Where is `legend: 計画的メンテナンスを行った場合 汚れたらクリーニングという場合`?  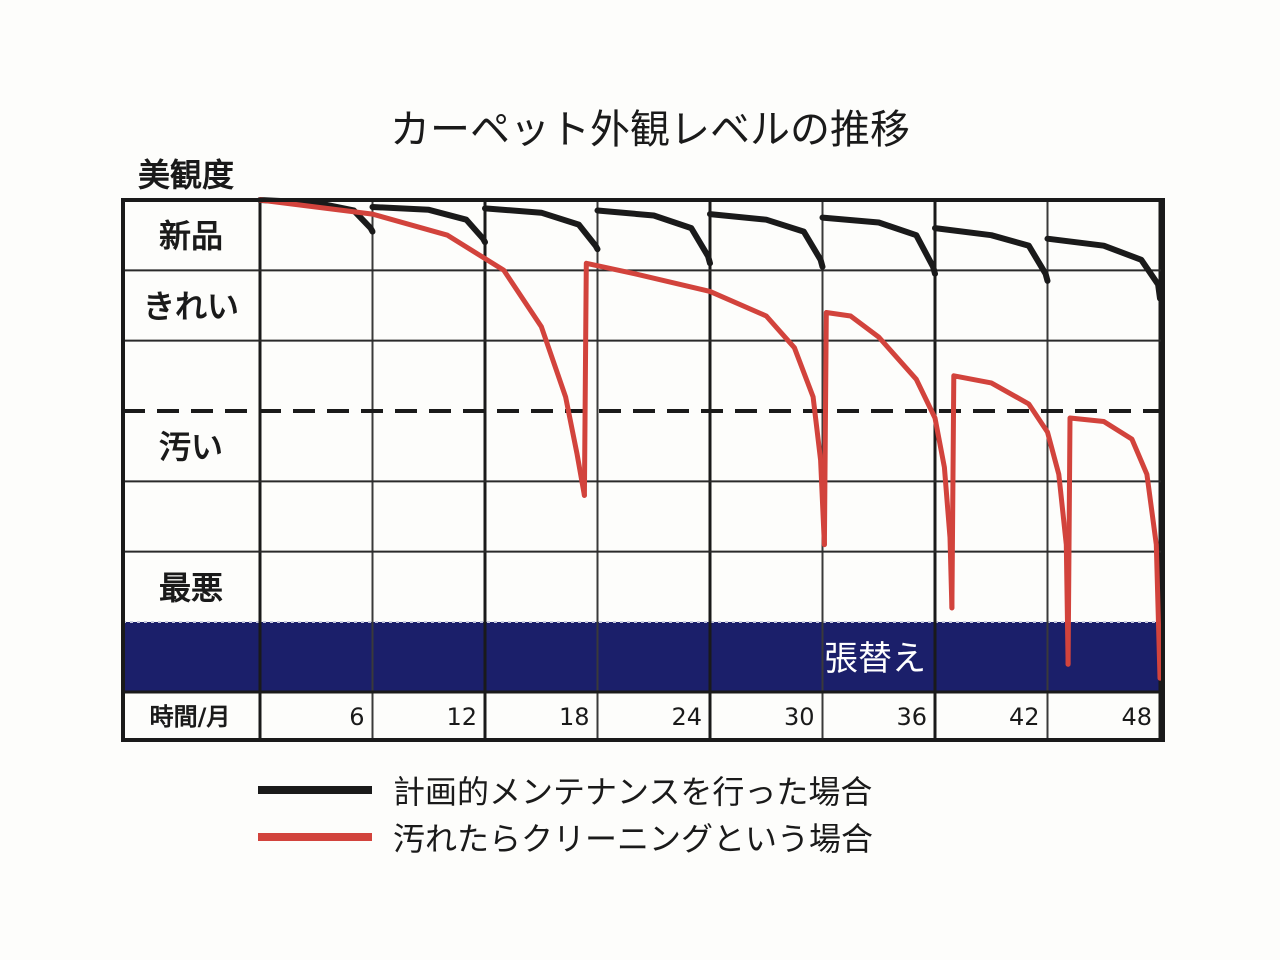
legend: 計画的メンテナンスを行った場合 汚れたらクリーニングという場合 is located at coordinates (565, 815).